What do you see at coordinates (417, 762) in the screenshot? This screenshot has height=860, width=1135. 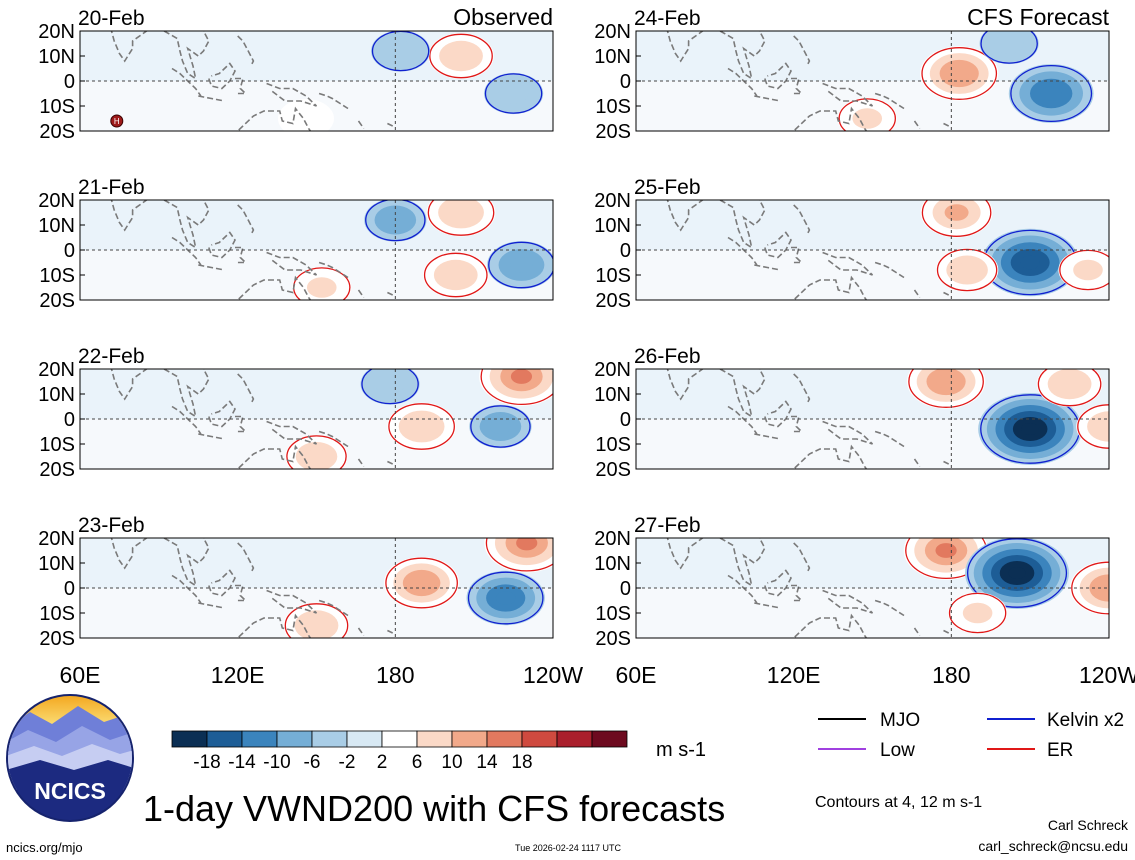 I see `colorbar-tick-label: 6` at bounding box center [417, 762].